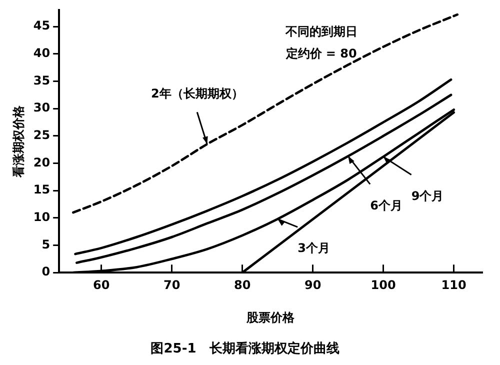 The image size is (500, 365). Describe the element at coordinates (46, 271) in the screenshot. I see `y-tick-label: 0` at that location.